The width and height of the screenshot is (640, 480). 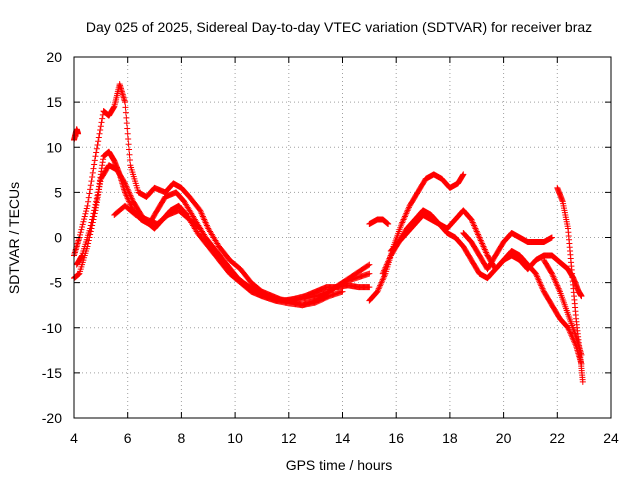 I want to click on x-tick-label: 16, so click(x=396, y=438).